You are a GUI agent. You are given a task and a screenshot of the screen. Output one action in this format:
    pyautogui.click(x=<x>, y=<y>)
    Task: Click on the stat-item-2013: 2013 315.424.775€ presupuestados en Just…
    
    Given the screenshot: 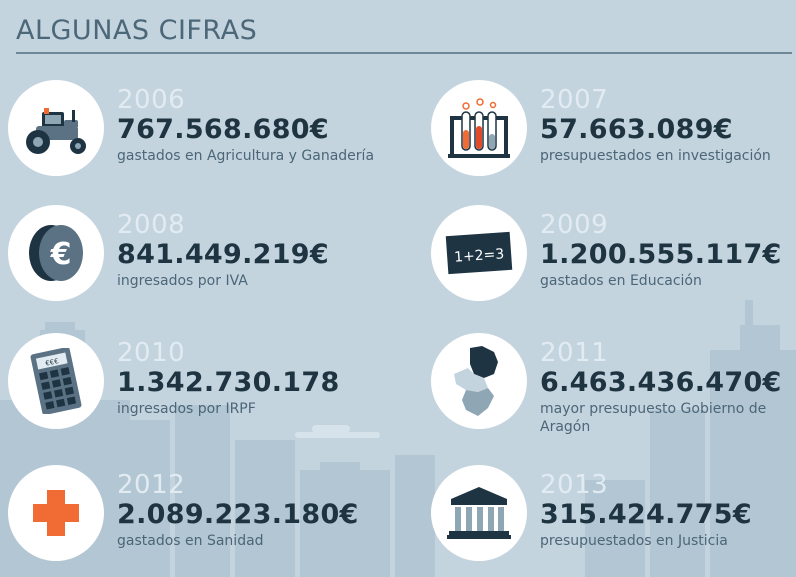 What is the action you would take?
    pyautogui.click(x=613, y=520)
    